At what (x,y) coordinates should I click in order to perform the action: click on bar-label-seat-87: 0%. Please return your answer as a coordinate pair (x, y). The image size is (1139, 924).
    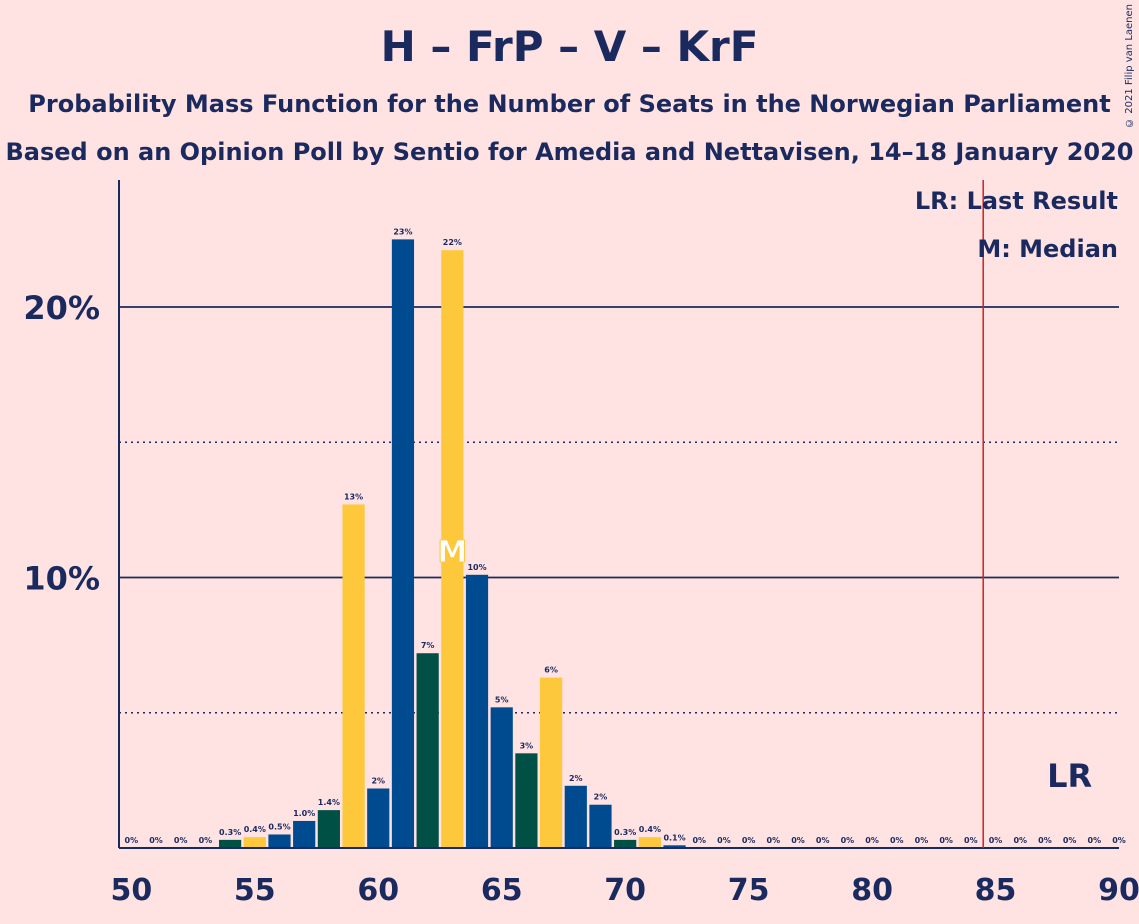
    Looking at the image, I should click on (1045, 840).